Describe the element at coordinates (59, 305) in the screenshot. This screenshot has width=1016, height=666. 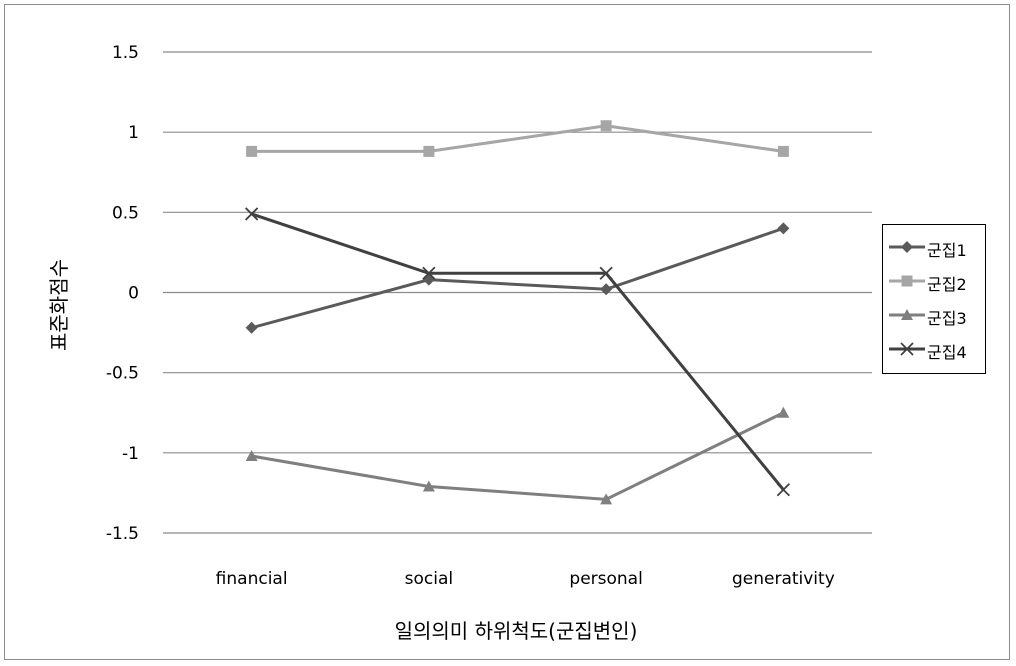
I see `y-axis-title: 표준화점수` at that location.